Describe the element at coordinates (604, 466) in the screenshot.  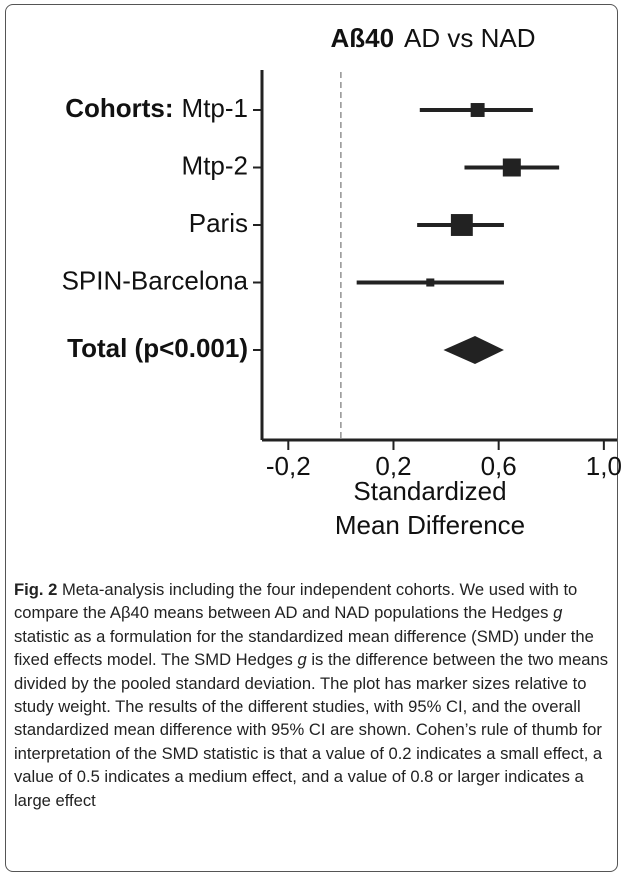
I see `x-tick-label: 1,0` at that location.